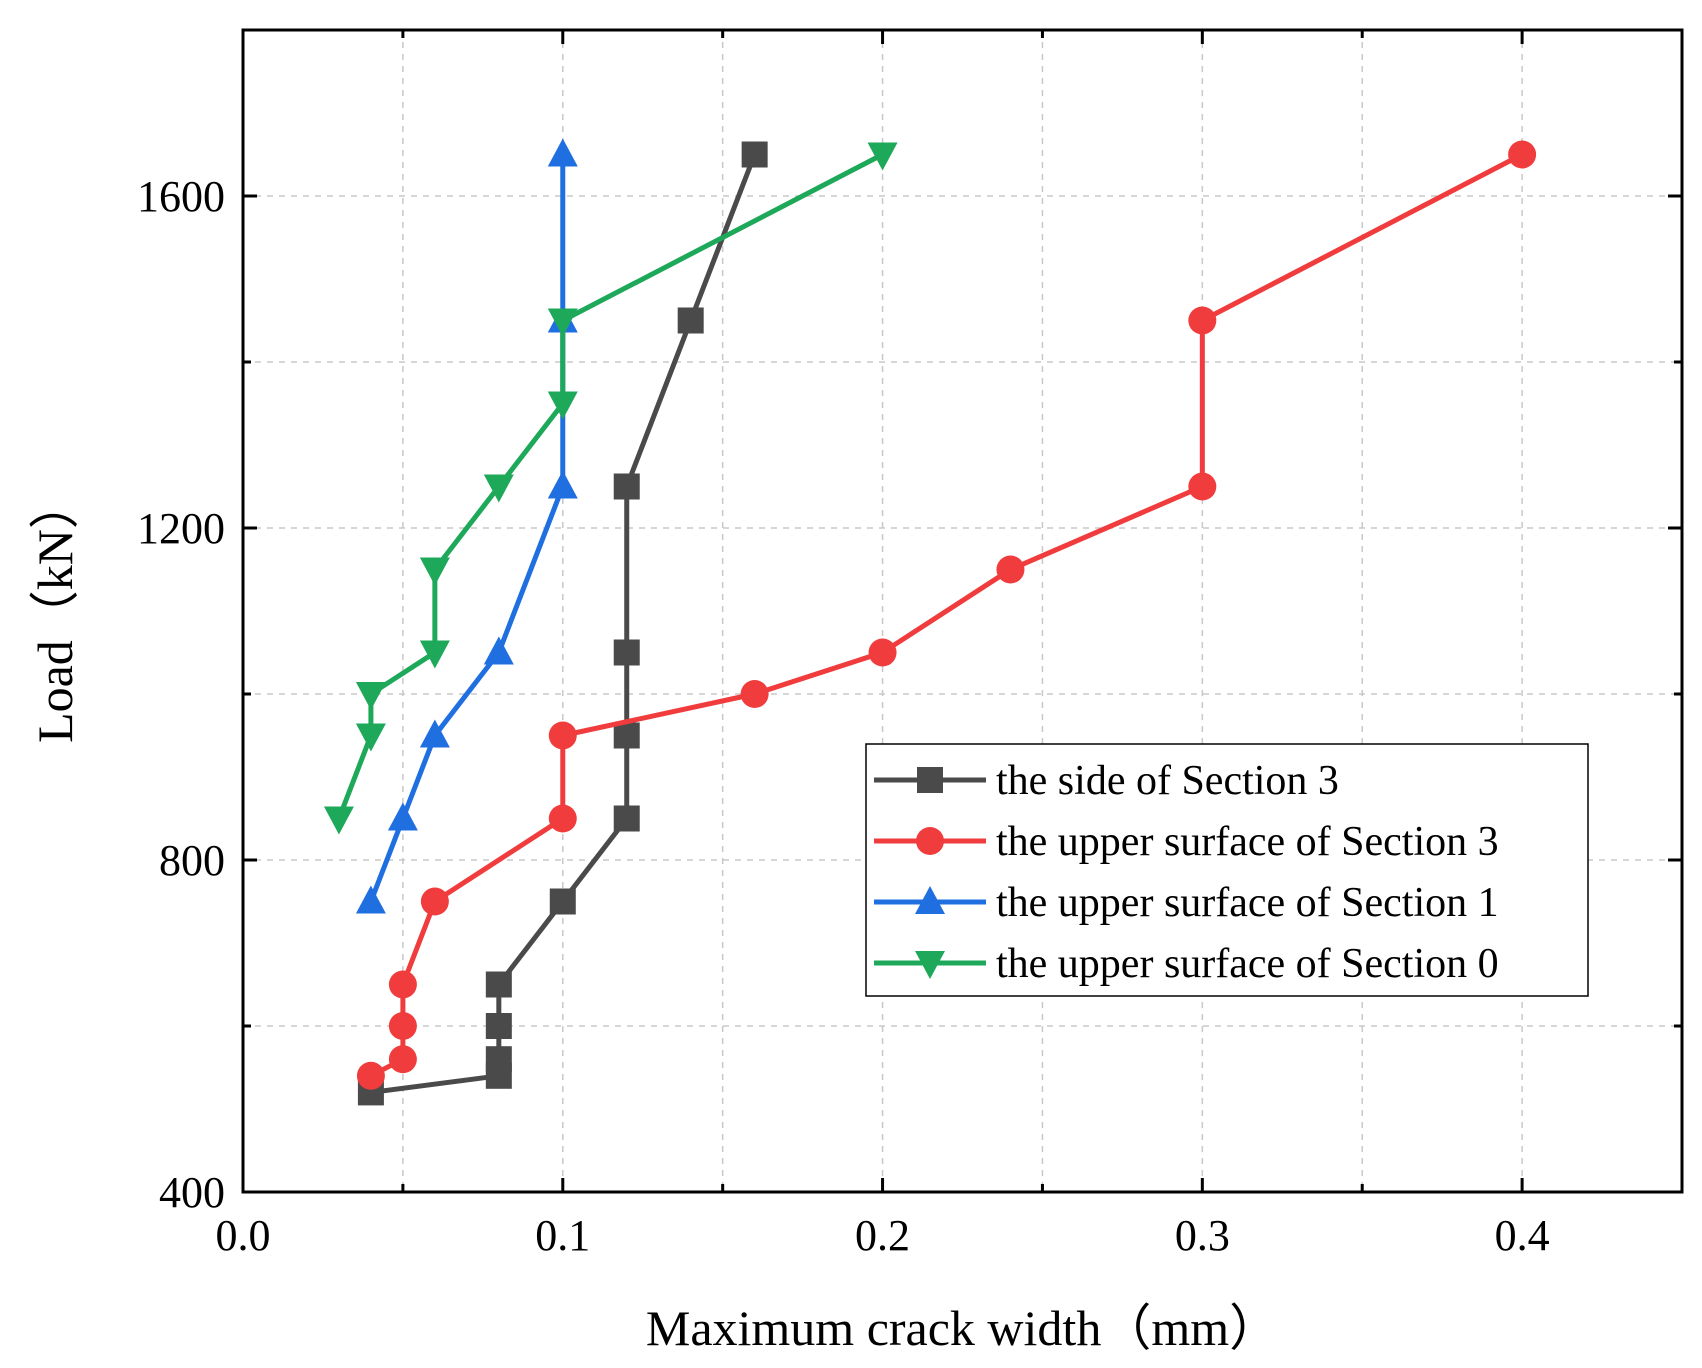 This screenshot has width=1702, height=1368. What do you see at coordinates (1522, 1235) in the screenshot?
I see `x-tick-label: 0.4` at bounding box center [1522, 1235].